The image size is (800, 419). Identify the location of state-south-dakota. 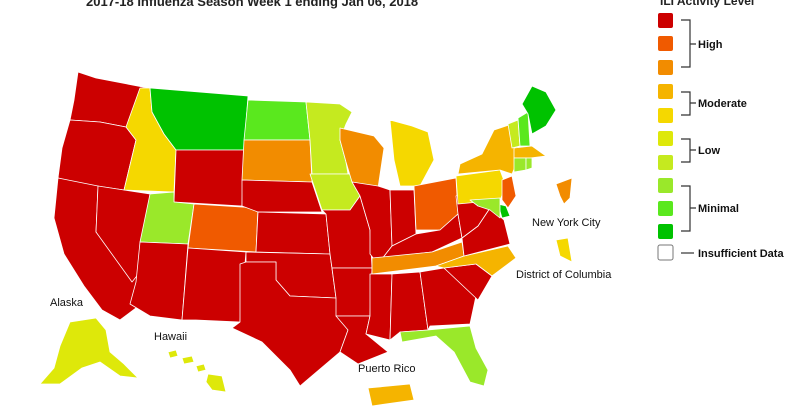
(277, 161).